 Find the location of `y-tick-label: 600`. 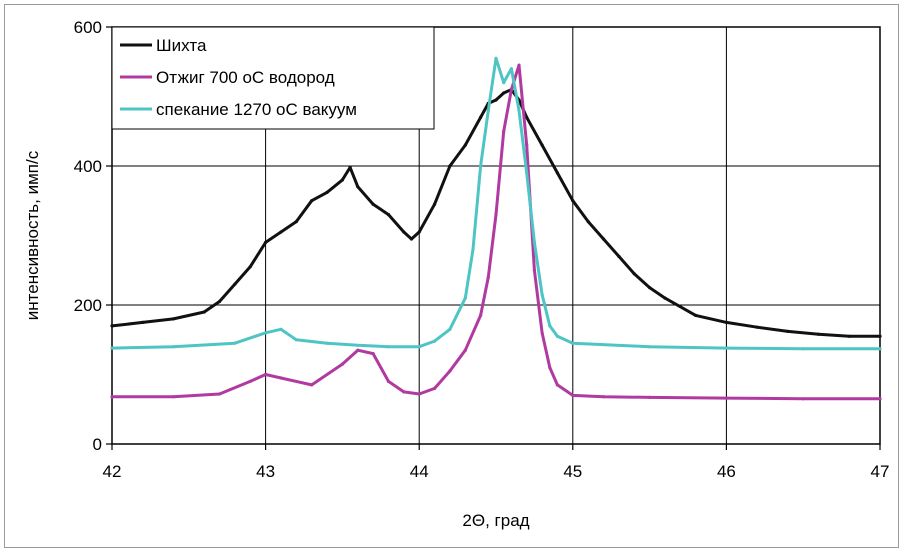

y-tick-label: 600 is located at coordinates (88, 27).